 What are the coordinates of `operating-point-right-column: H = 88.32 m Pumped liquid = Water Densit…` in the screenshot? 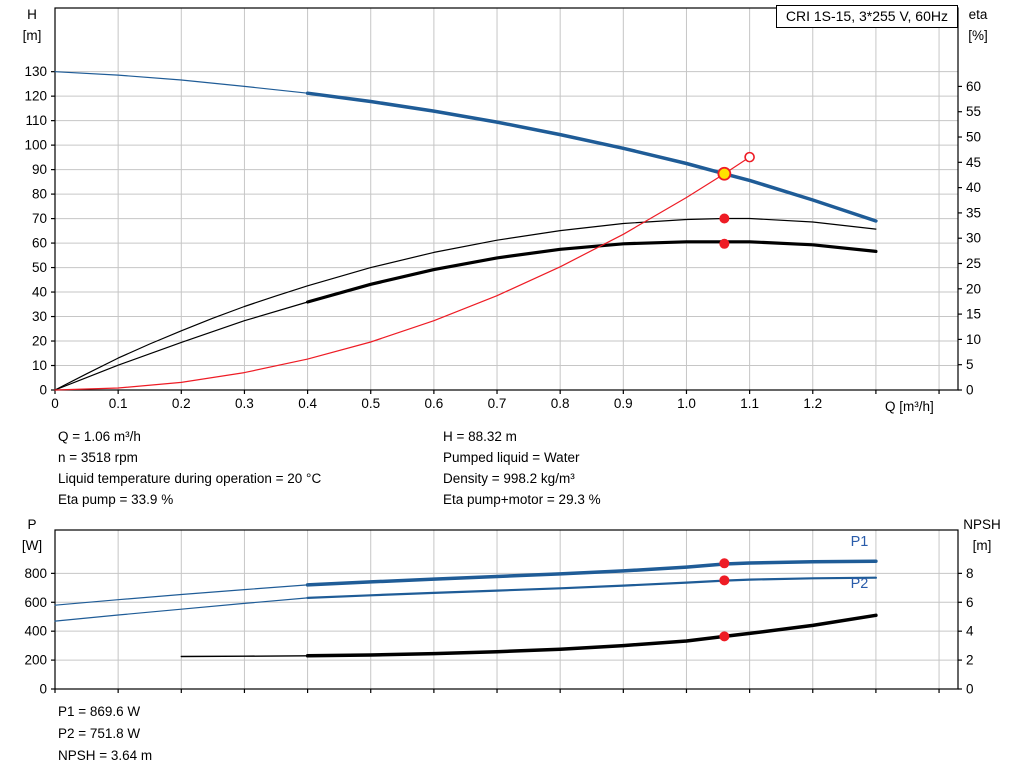 It's located at (522, 468).